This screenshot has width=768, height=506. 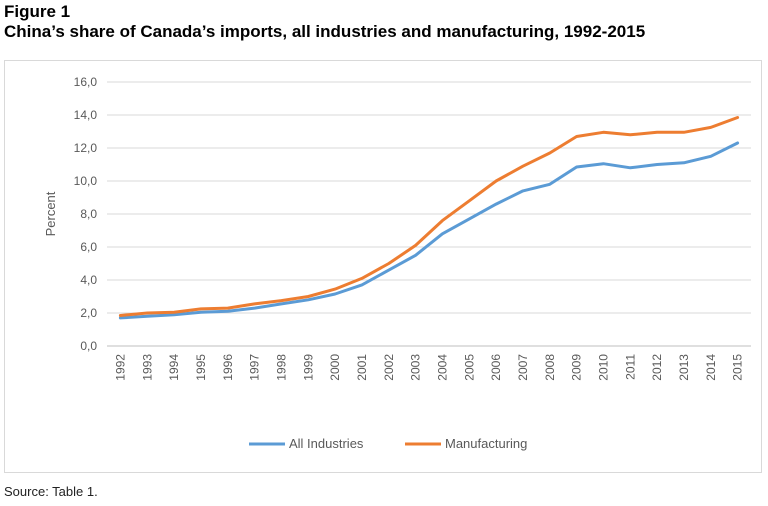 I want to click on x-tick-label: 2003, so click(x=416, y=367).